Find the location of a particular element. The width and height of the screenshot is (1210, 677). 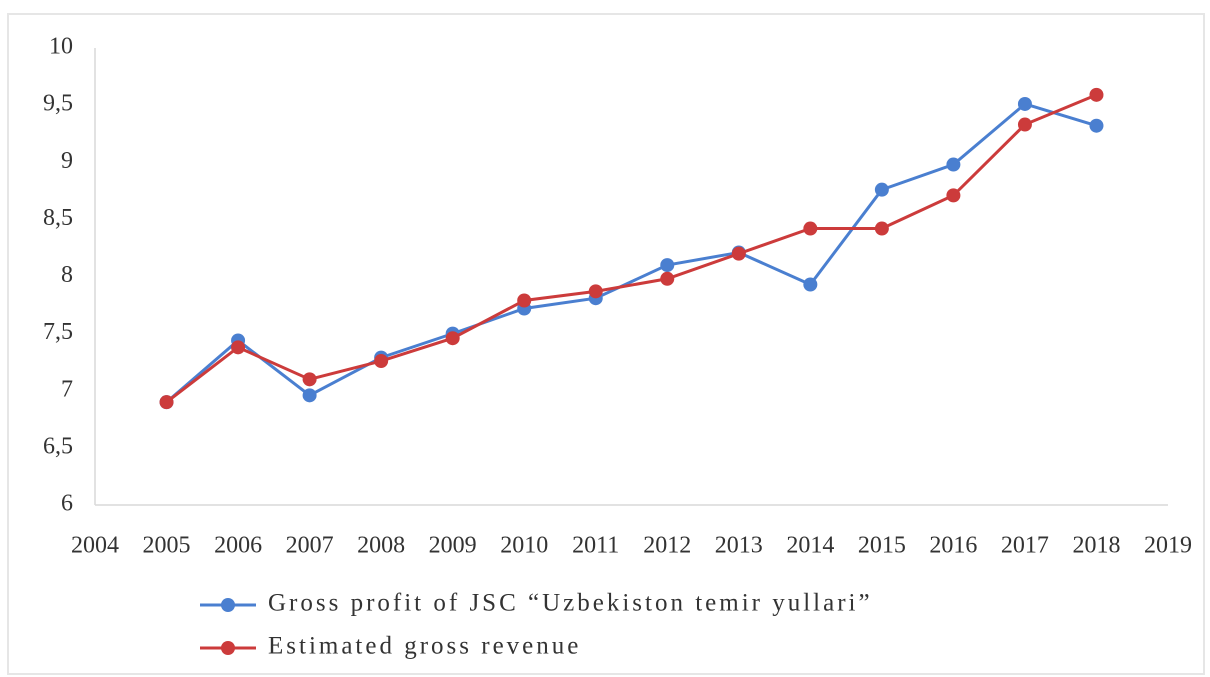

x-tick-label: 2009 is located at coordinates (453, 546).